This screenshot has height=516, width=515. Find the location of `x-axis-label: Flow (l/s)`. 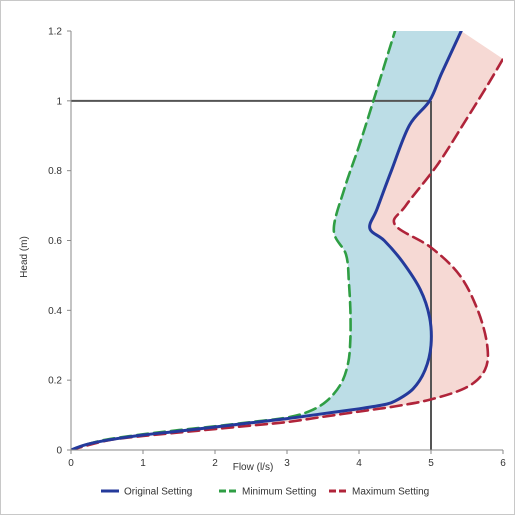

x-axis-label: Flow (l/s) is located at coordinates (253, 467).